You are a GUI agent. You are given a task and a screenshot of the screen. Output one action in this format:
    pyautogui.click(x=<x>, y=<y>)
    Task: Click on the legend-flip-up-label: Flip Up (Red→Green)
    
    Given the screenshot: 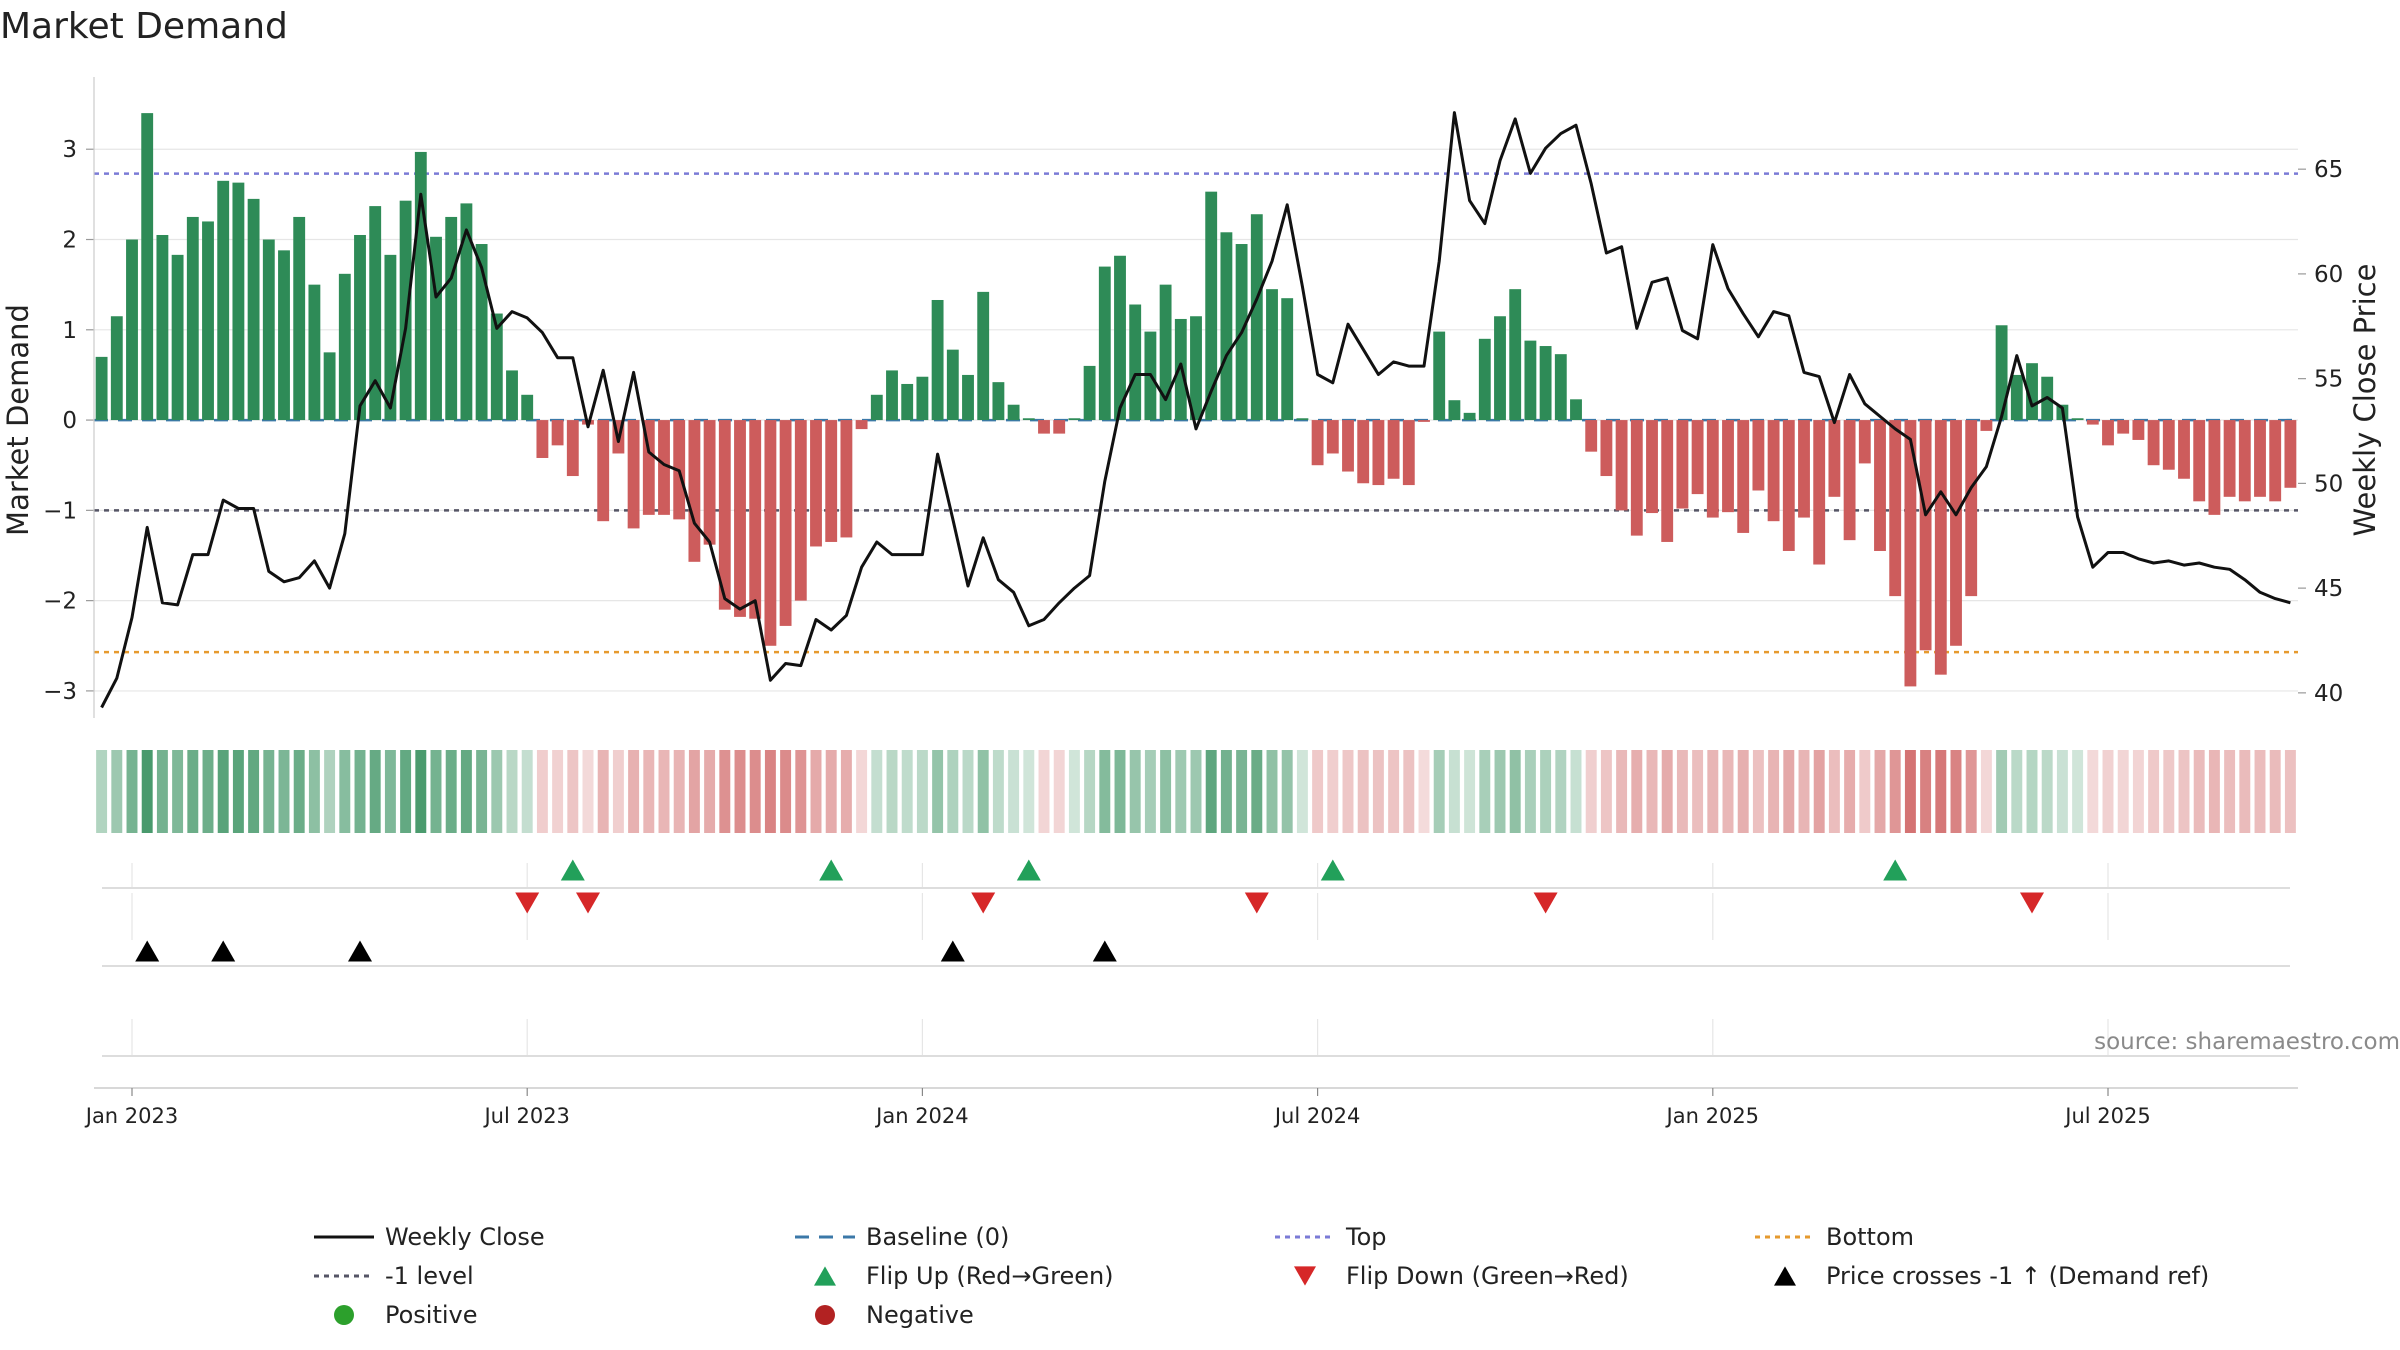 What is the action you would take?
    pyautogui.click(x=990, y=1276)
    